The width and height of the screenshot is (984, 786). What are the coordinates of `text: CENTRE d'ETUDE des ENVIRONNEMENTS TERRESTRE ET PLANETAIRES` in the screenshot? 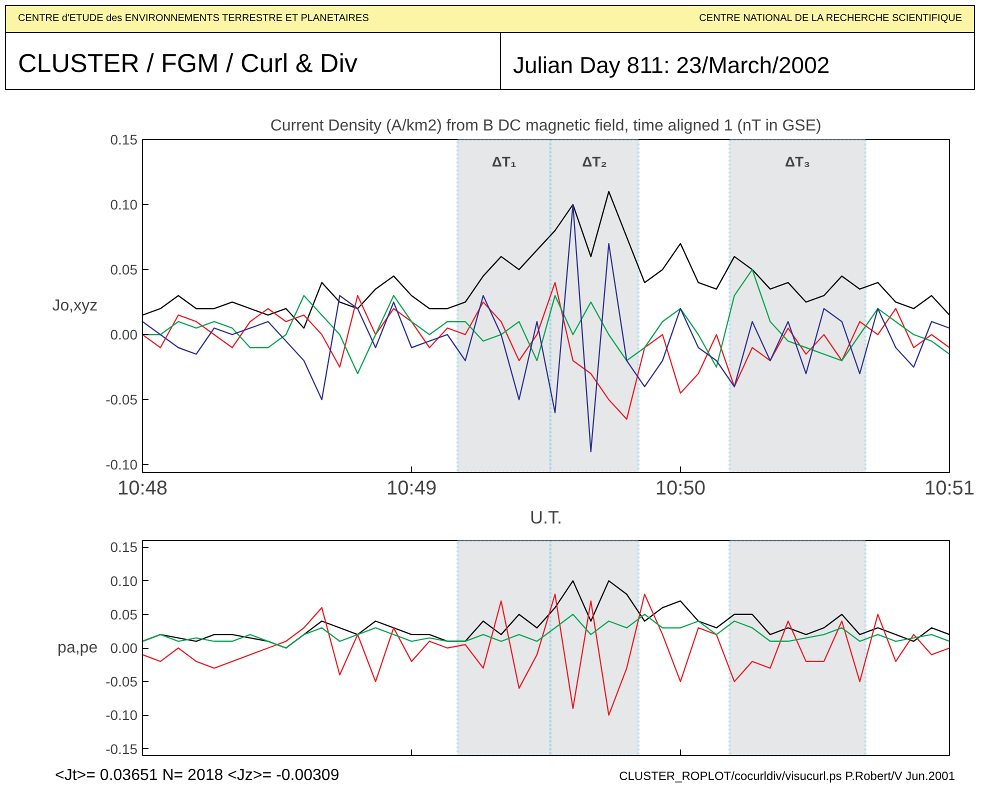 It's located at (193, 19).